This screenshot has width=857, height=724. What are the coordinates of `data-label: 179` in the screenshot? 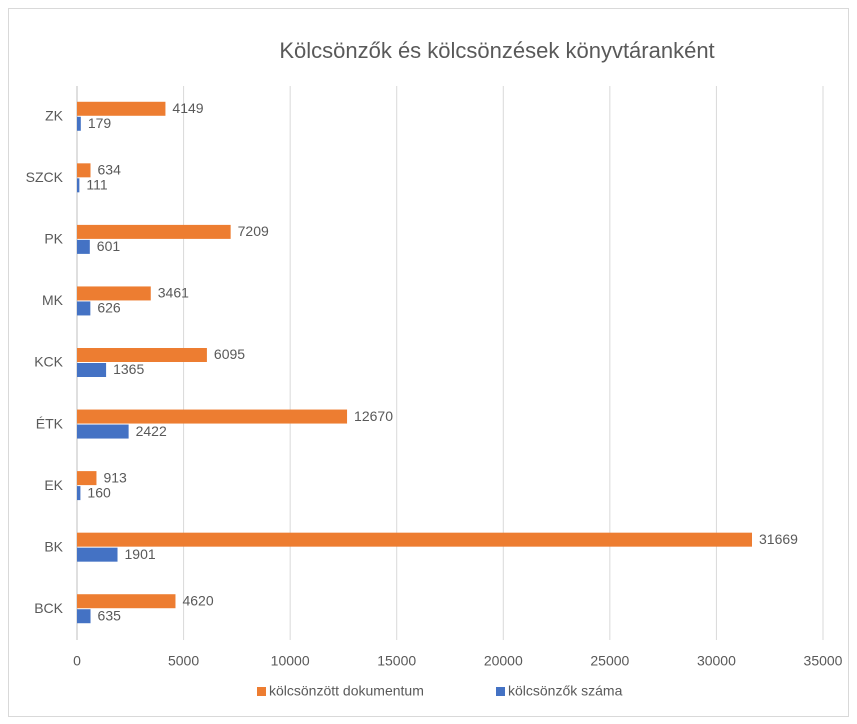 It's located at (100, 123).